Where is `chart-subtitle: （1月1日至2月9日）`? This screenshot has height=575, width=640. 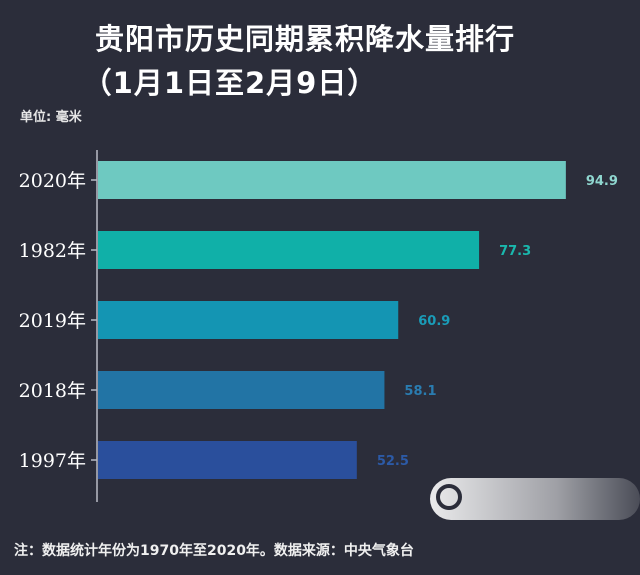
chart-subtitle: （1月1日至2月9日） is located at coordinates (230, 83).